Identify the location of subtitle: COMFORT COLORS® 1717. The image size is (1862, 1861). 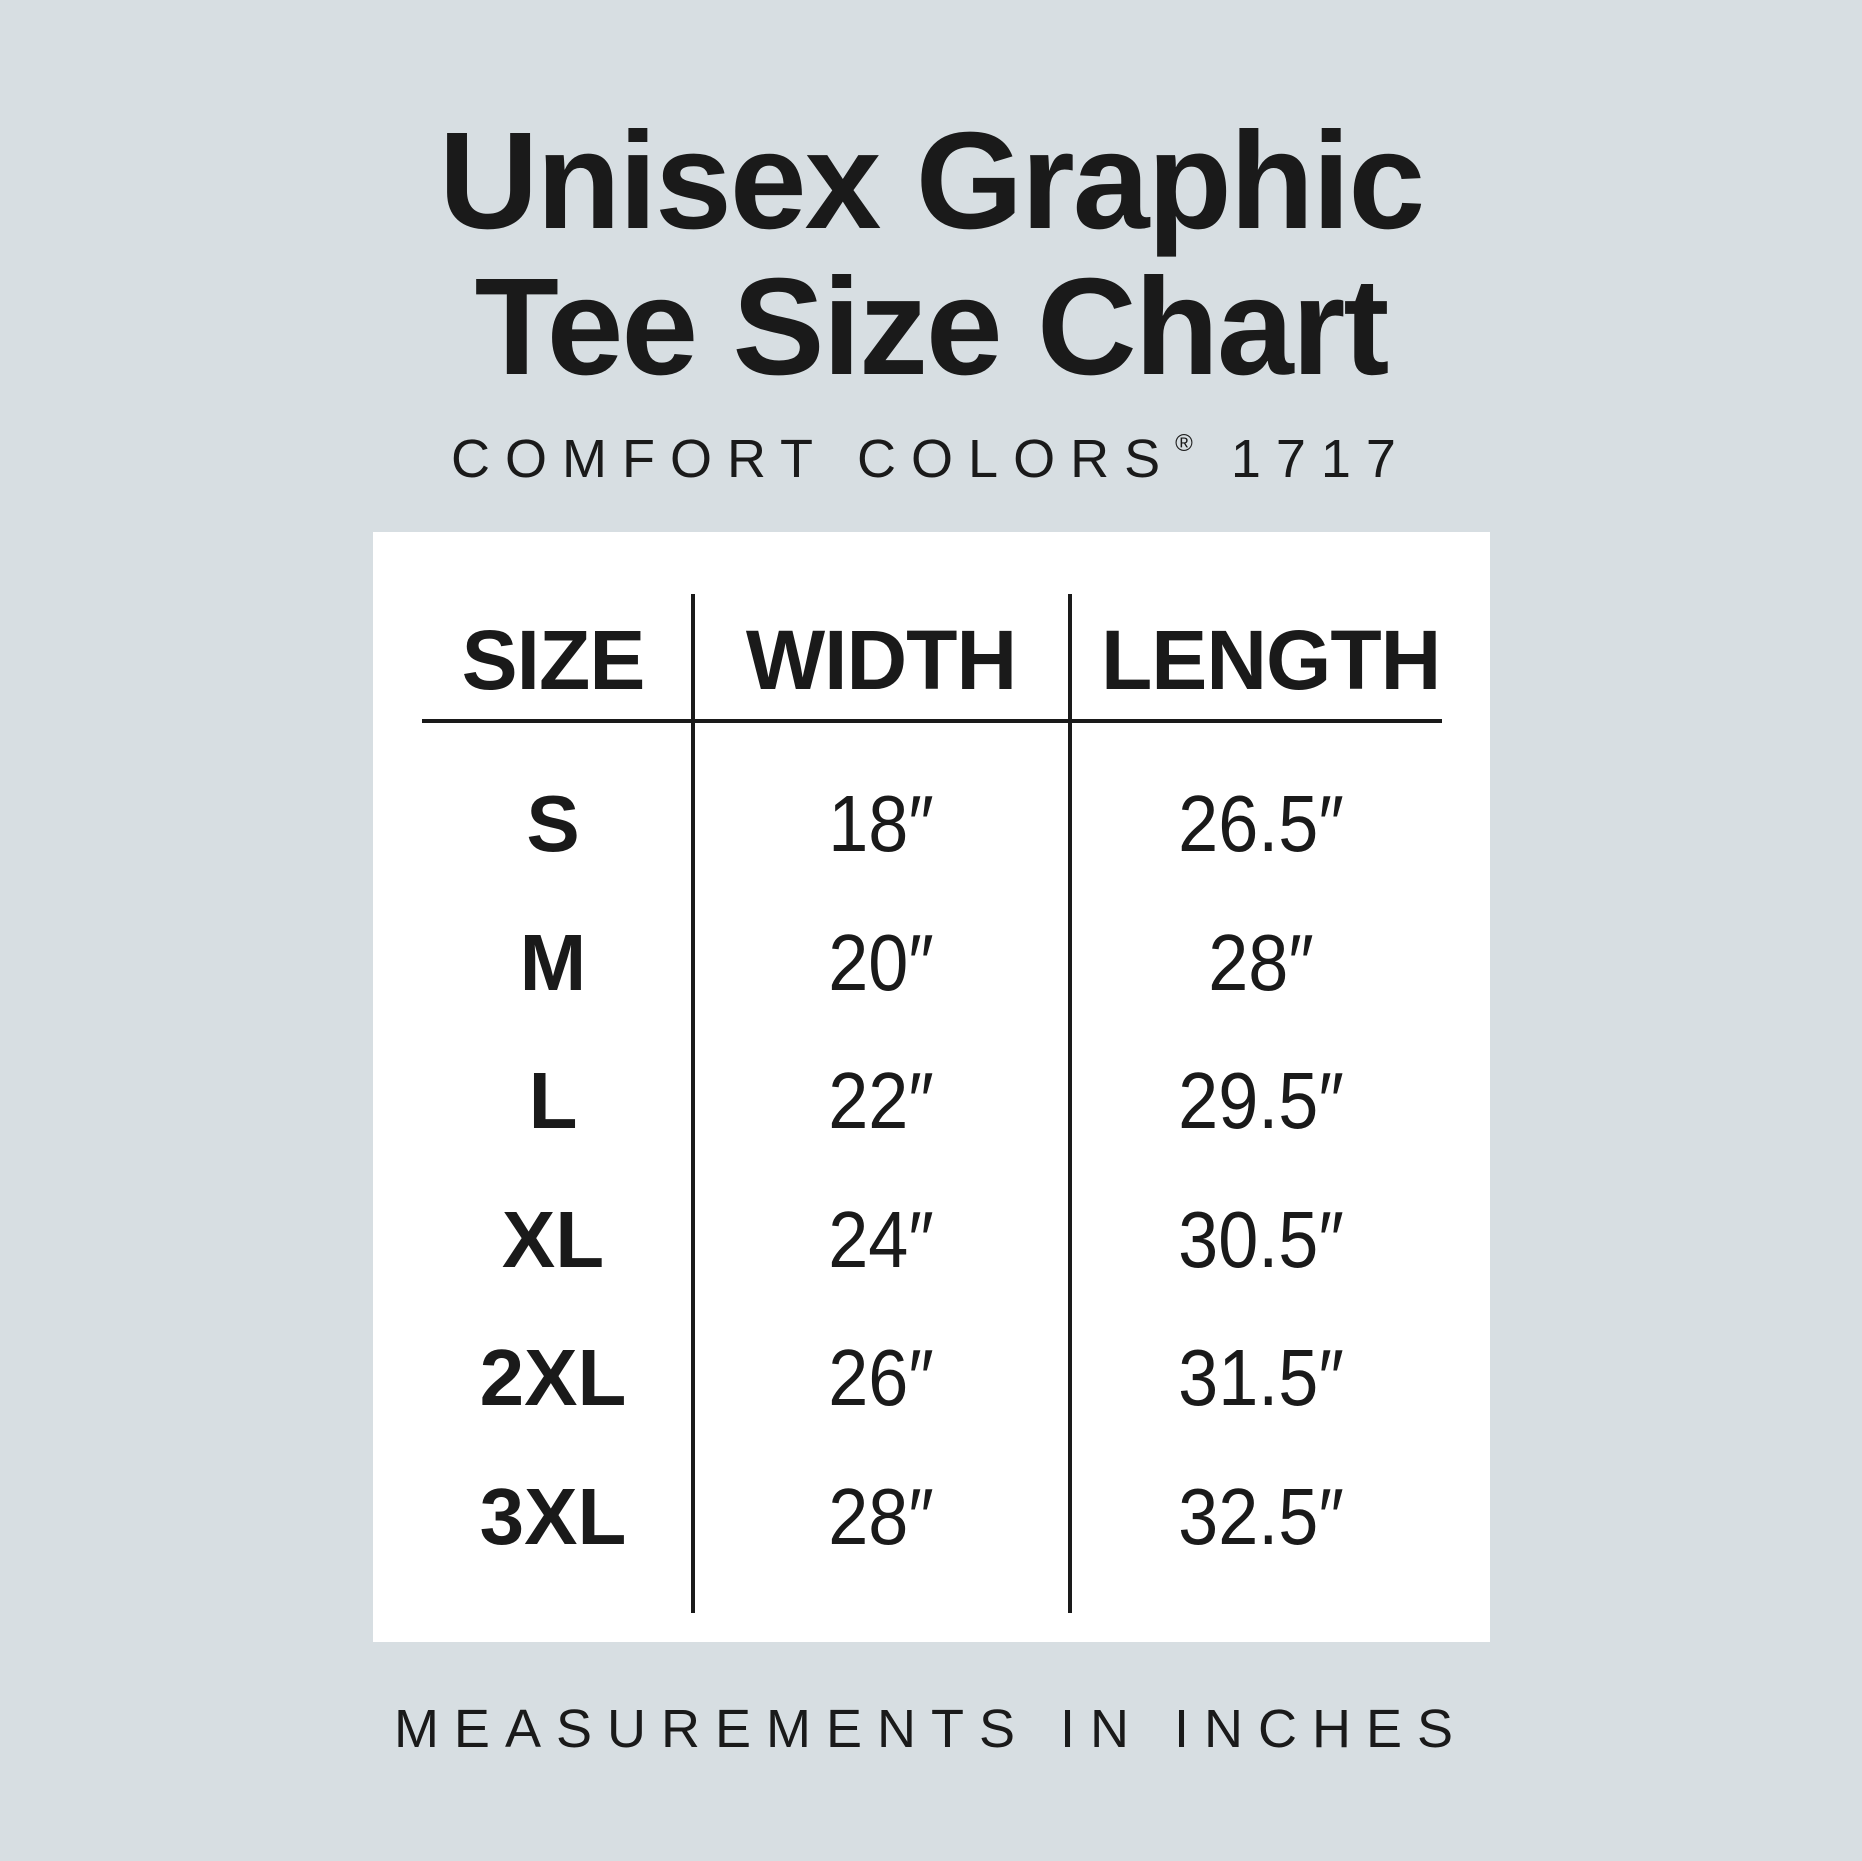
(931, 459).